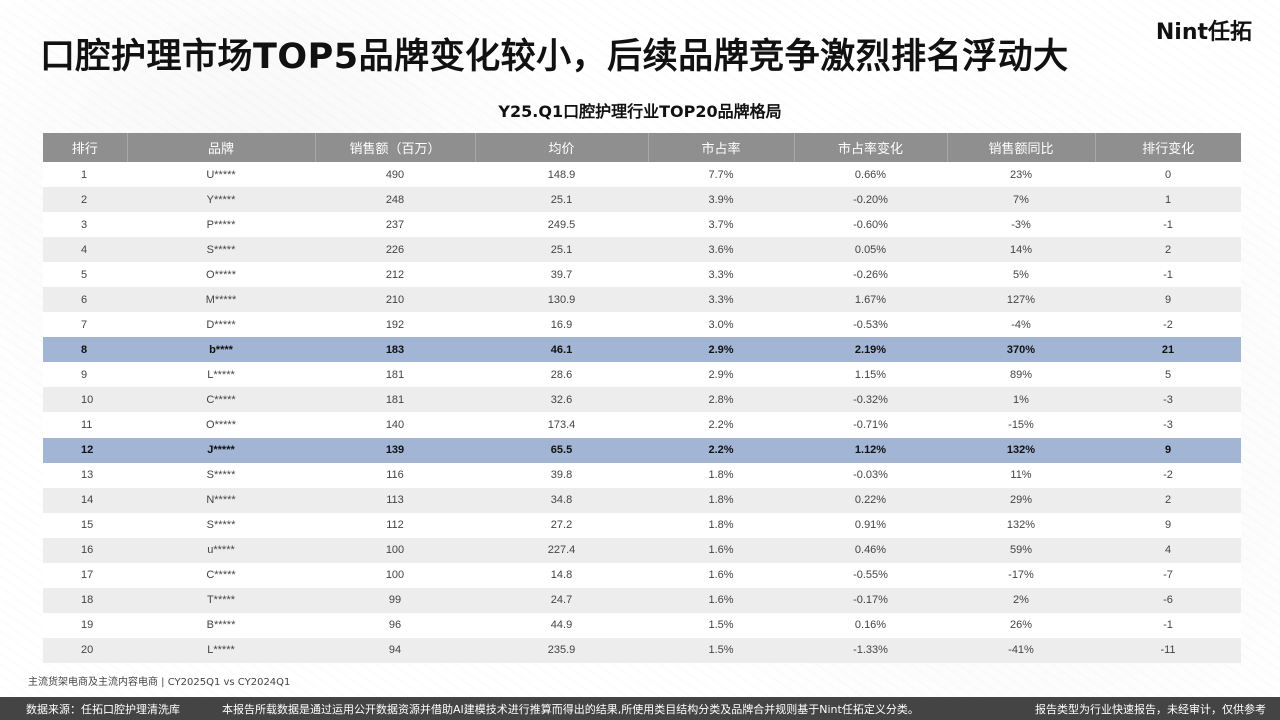  I want to click on cell-share-change: 0.46%, so click(870, 550).